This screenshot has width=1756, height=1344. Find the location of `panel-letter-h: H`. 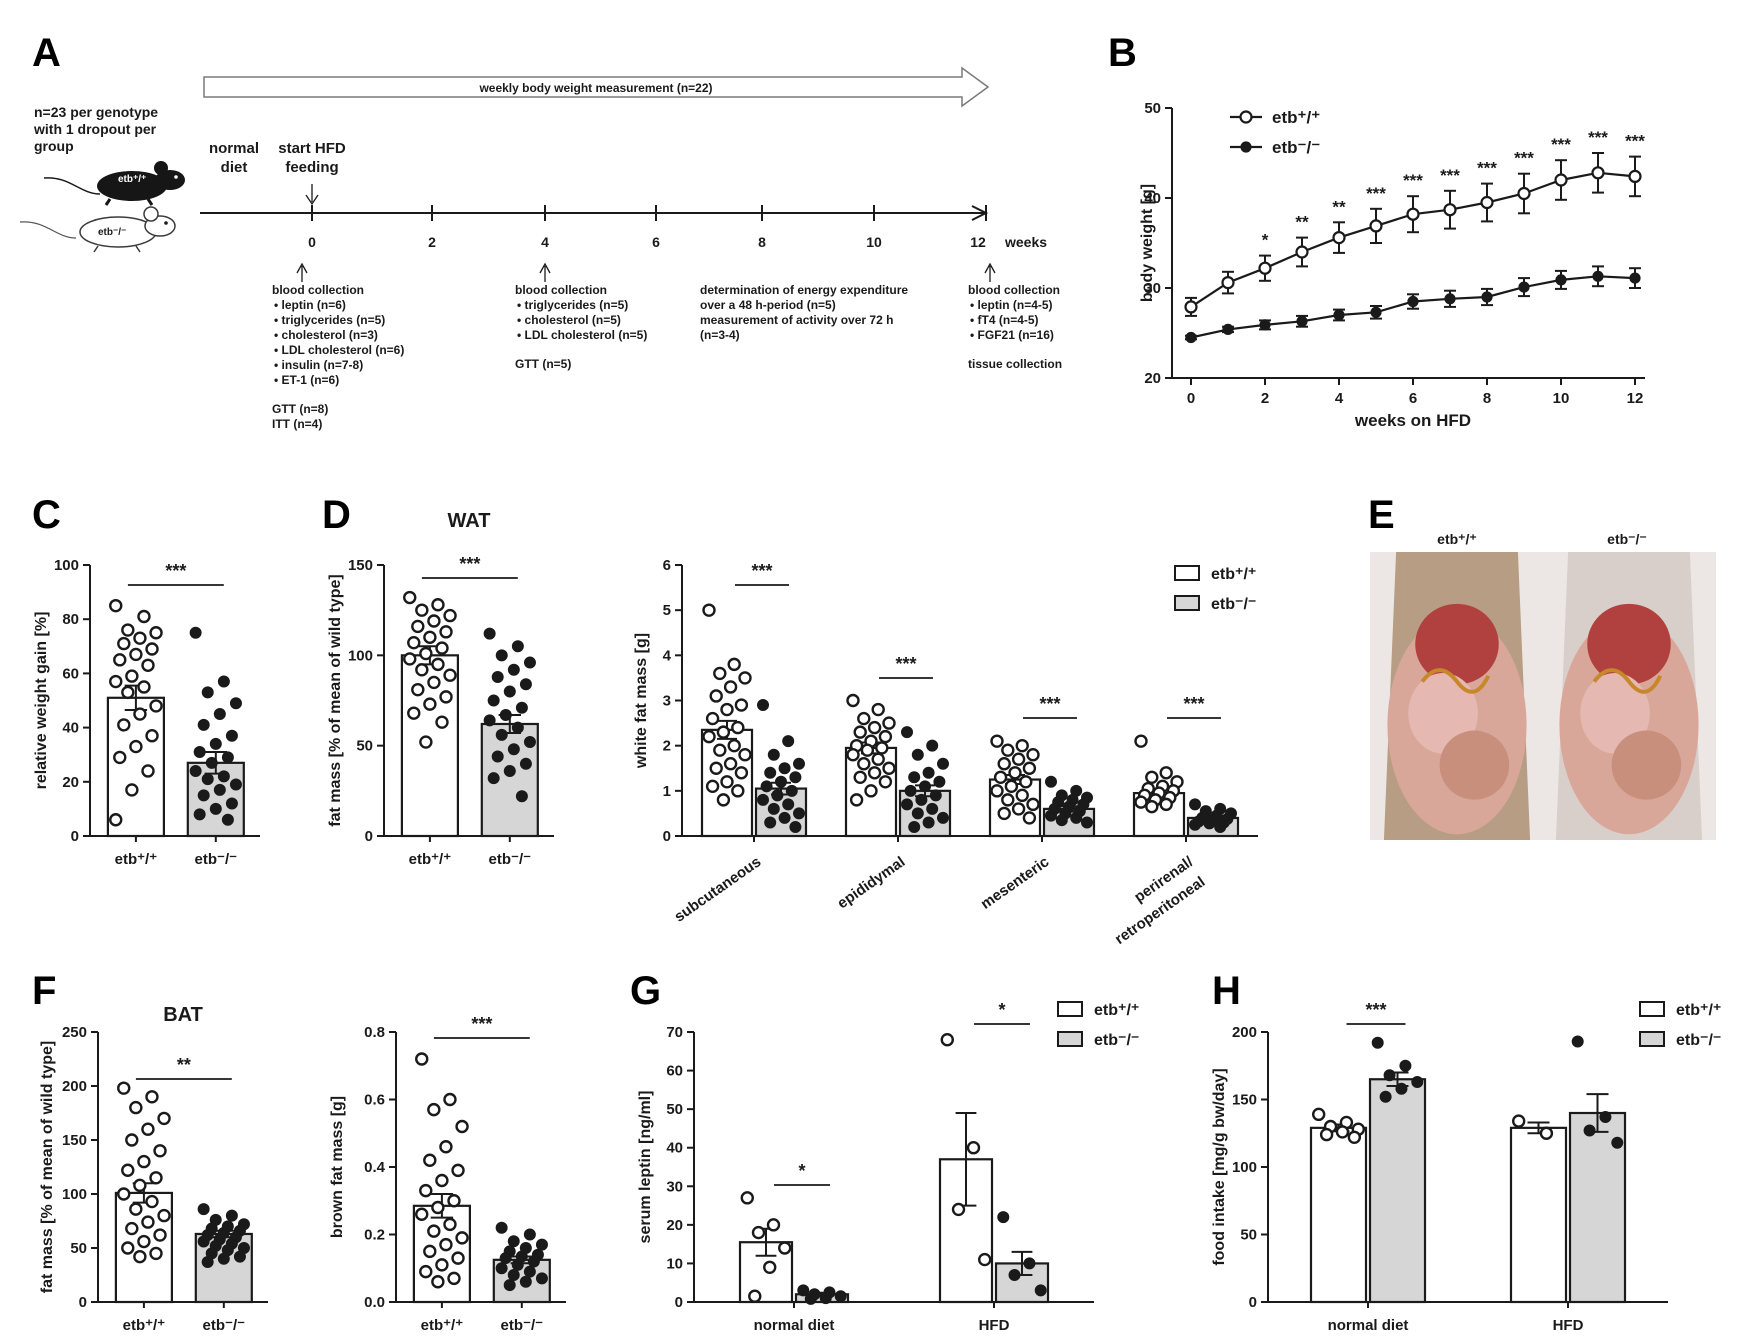

panel-letter-h: H is located at coordinates (1226, 991).